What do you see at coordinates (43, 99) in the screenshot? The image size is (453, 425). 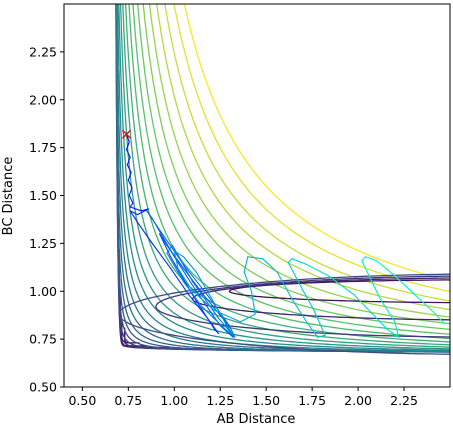 I see `y-tick-label-6: 2.00` at bounding box center [43, 99].